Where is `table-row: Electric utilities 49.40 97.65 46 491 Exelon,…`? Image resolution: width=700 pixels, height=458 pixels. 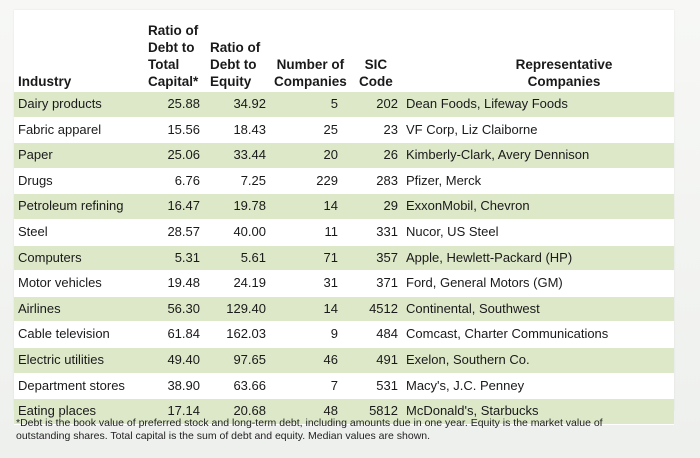
table-row: Electric utilities 49.40 97.65 46 491 Exelon,… is located at coordinates (344, 360).